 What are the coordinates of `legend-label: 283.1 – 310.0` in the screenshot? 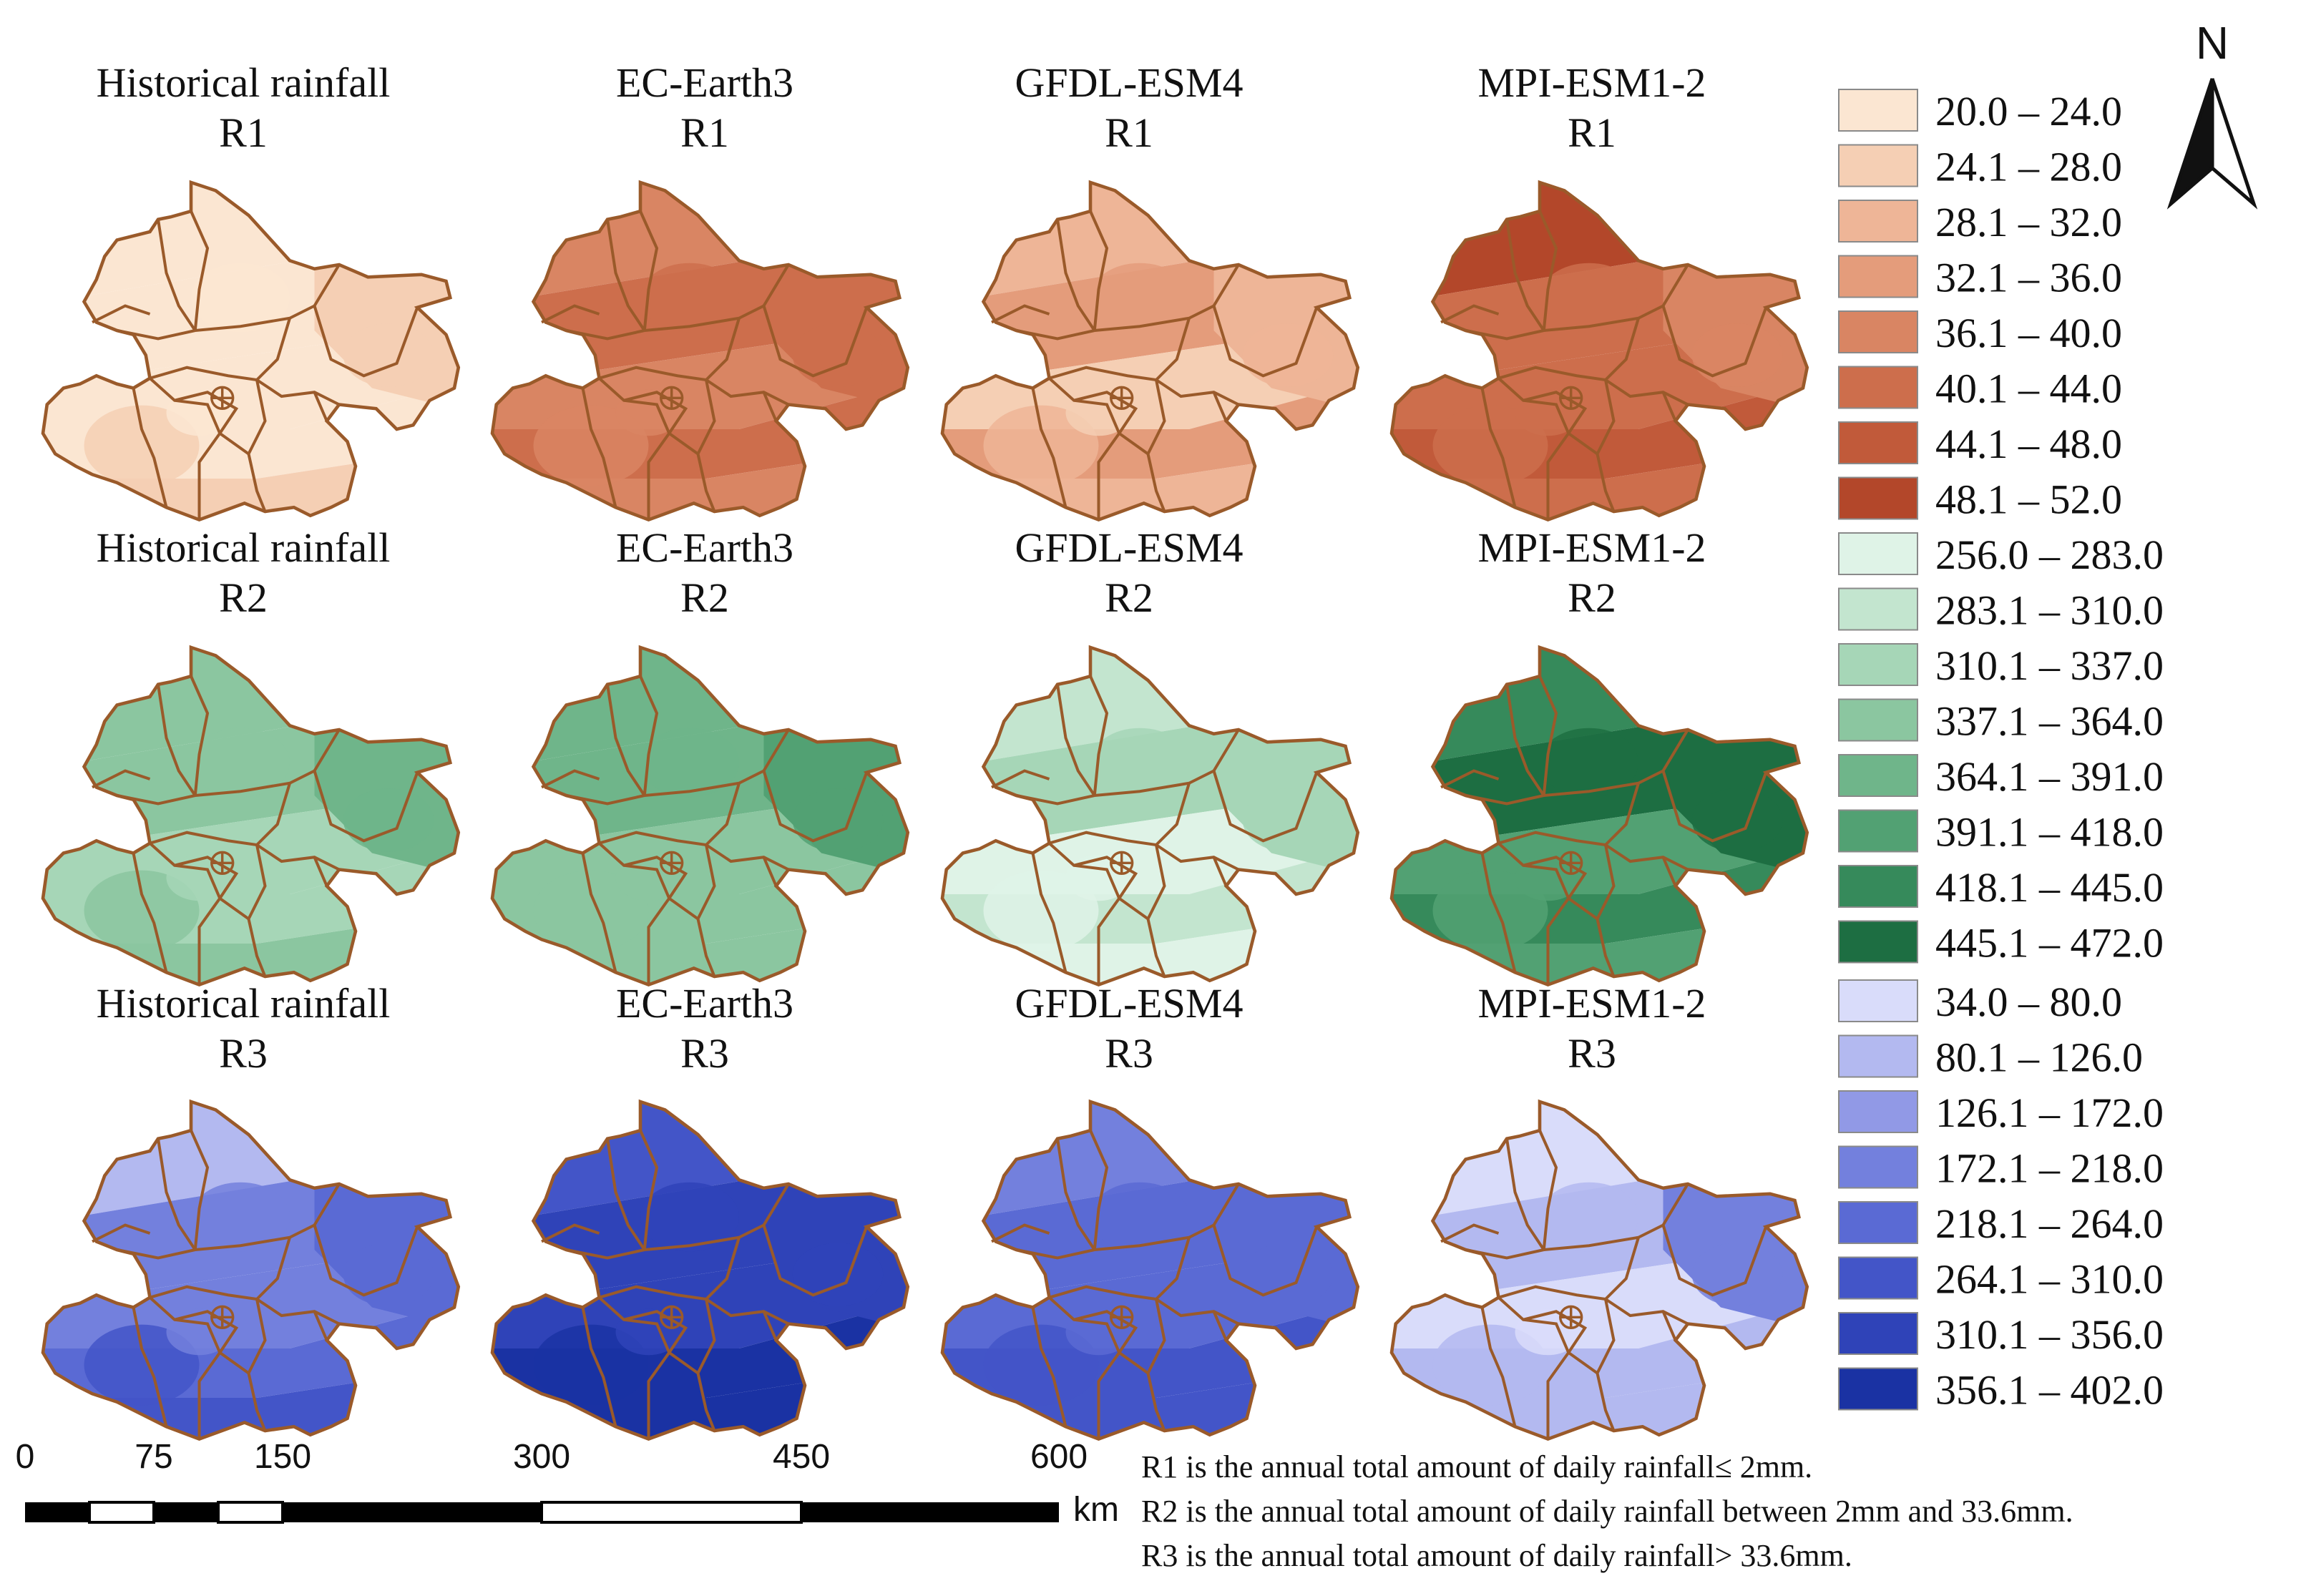 It's located at (2050, 610).